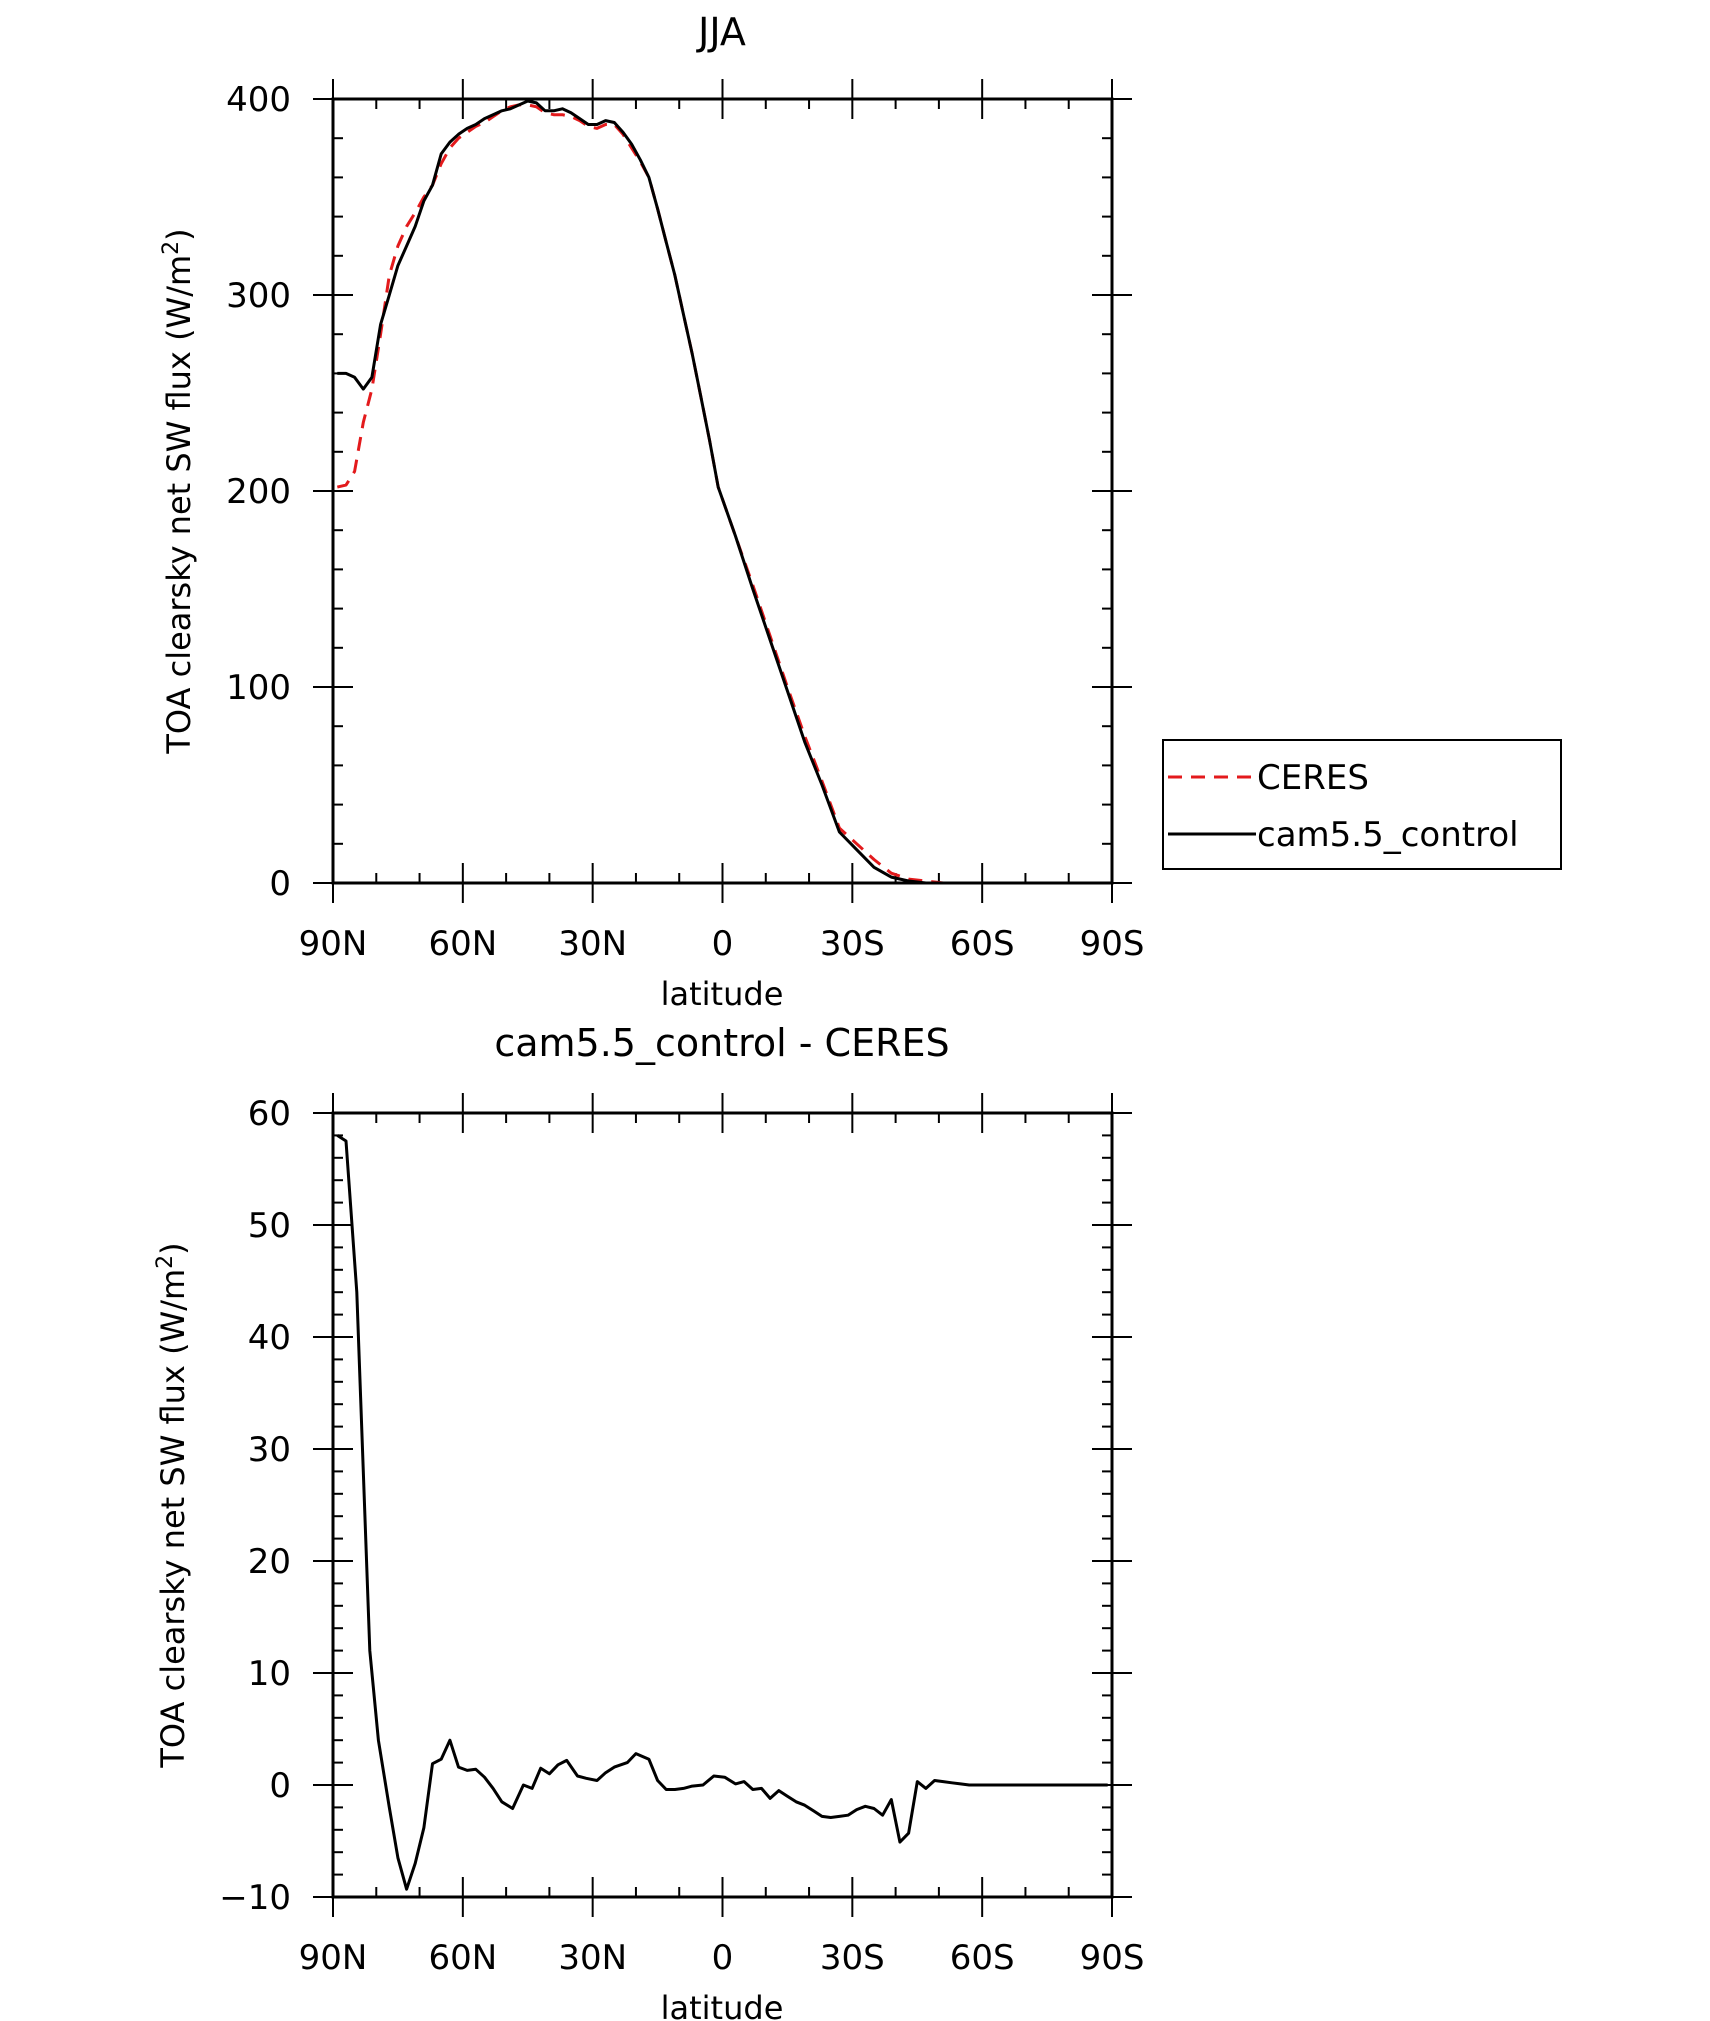 This screenshot has height=2021, width=1710. Describe the element at coordinates (722, 2005) in the screenshot. I see `x-axis-label-bottom: latitude` at that location.